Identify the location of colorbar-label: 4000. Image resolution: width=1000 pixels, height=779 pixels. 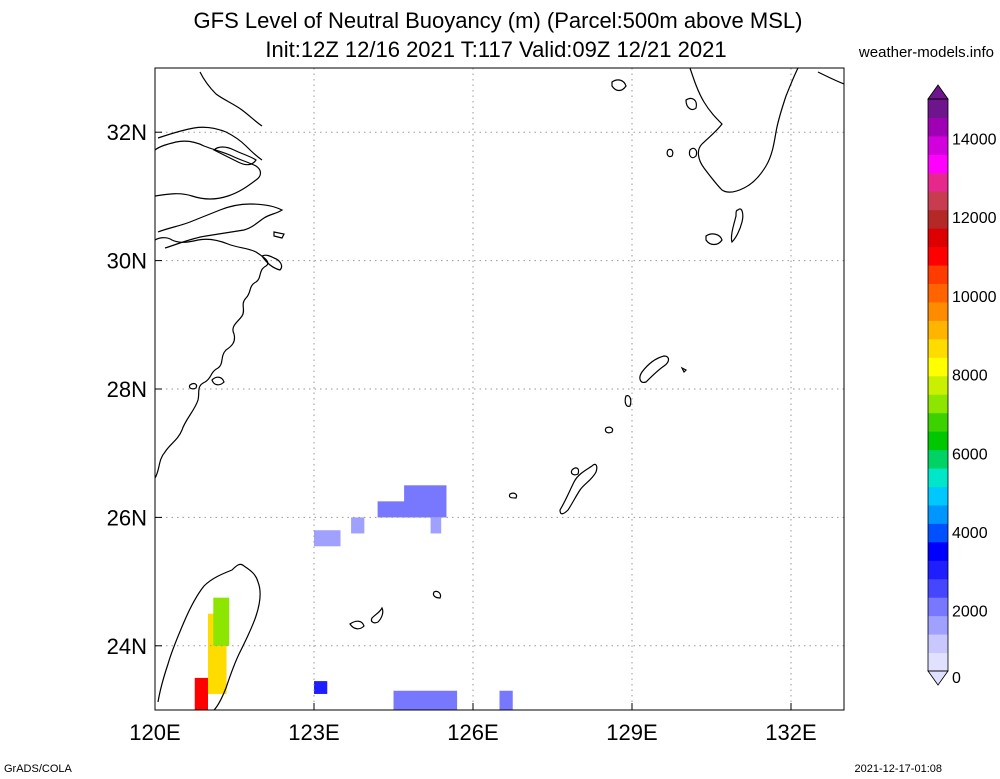
(970, 533).